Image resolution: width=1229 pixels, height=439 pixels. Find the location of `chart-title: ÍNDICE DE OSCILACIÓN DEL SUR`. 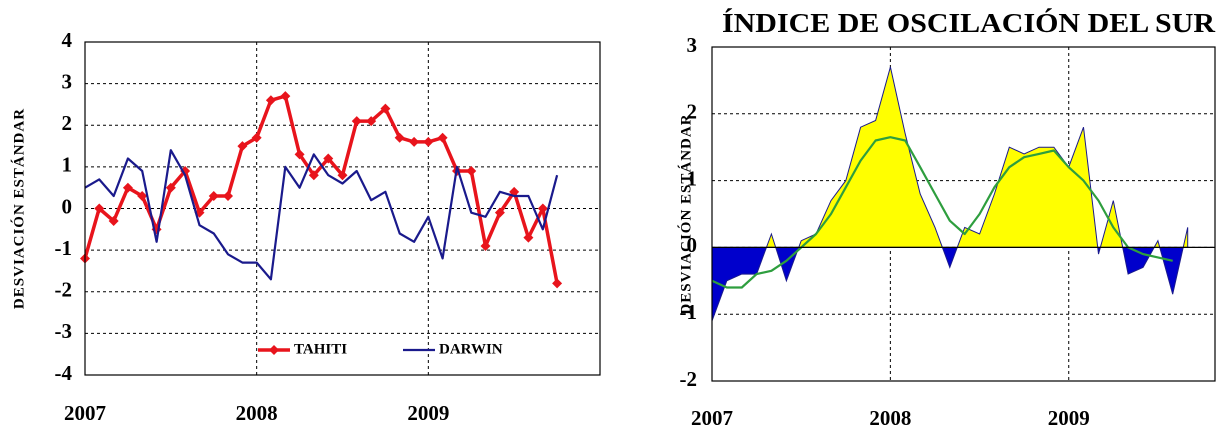

chart-title: ÍNDICE DE OSCILACIÓN DEL SUR is located at coordinates (969, 23).